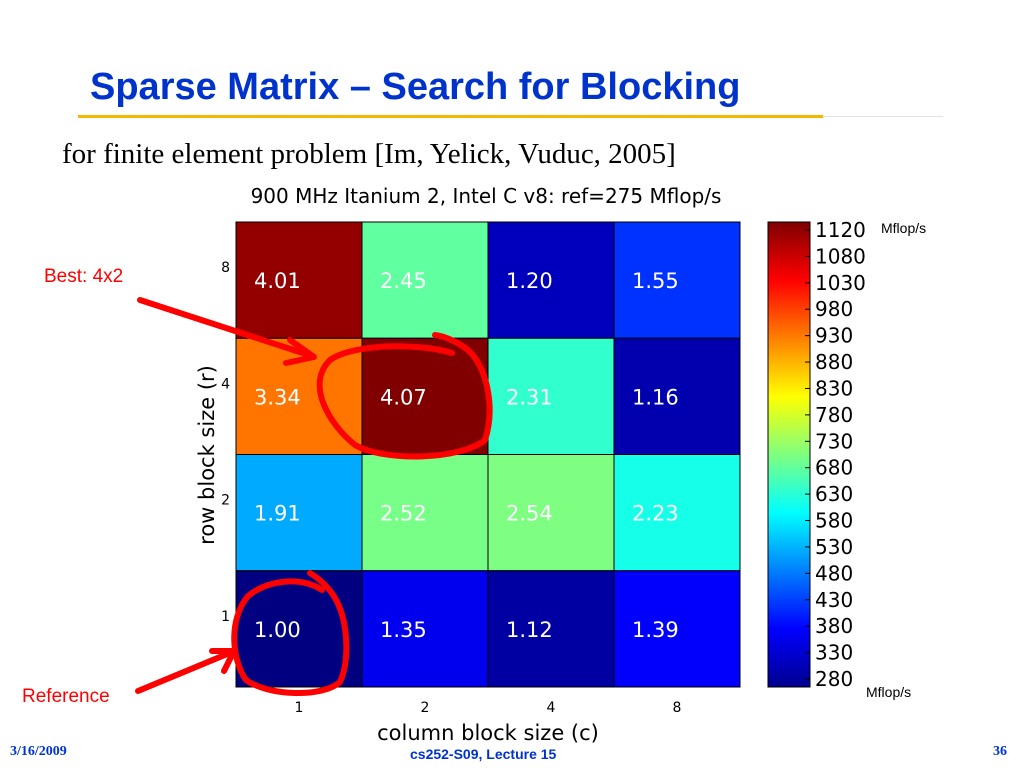  What do you see at coordinates (403, 630) in the screenshot?
I see `cell-value-label: 1.35` at bounding box center [403, 630].